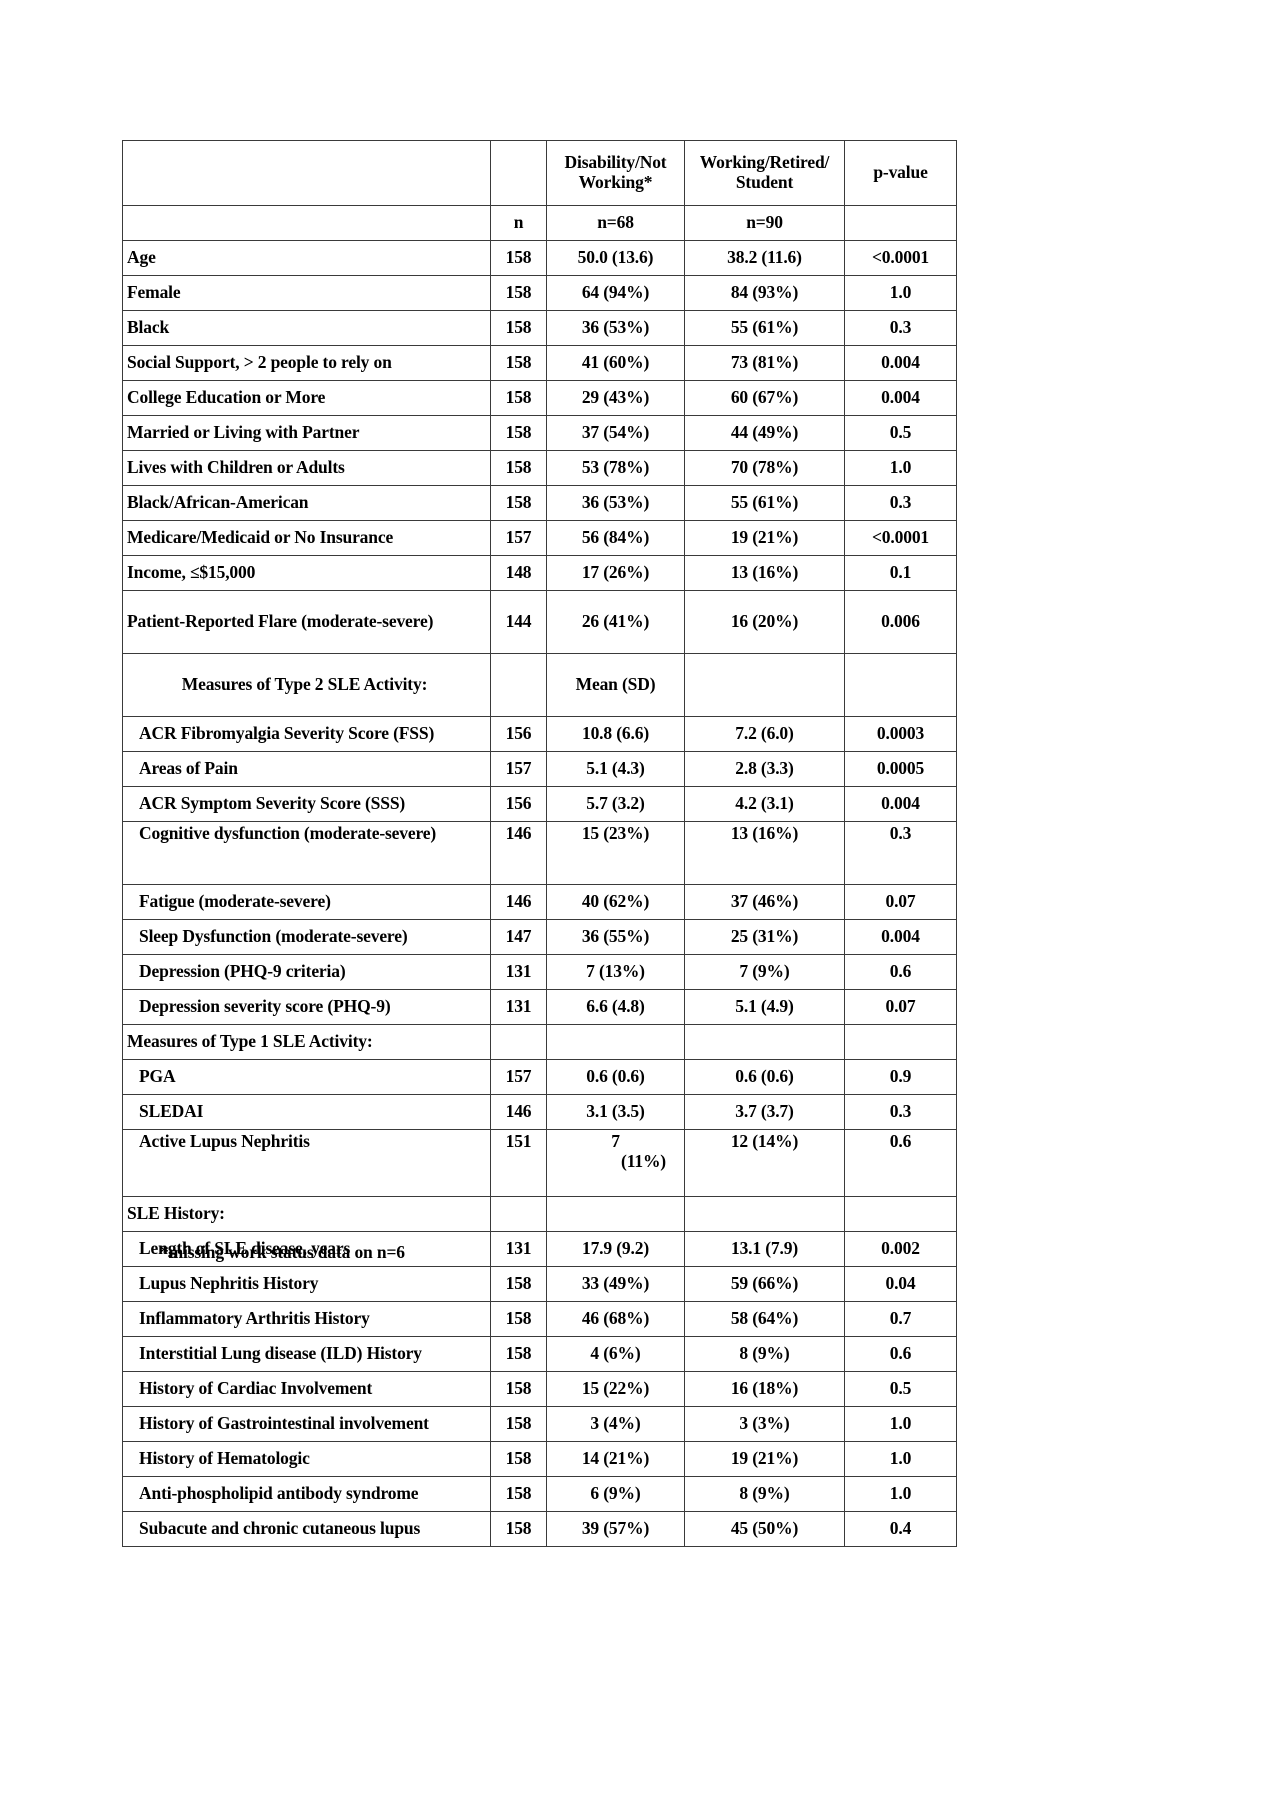  I want to click on table-row: Areas of Pain 157 5.1 (4.3) 2.8 (3.3) 0.0005, so click(539, 769).